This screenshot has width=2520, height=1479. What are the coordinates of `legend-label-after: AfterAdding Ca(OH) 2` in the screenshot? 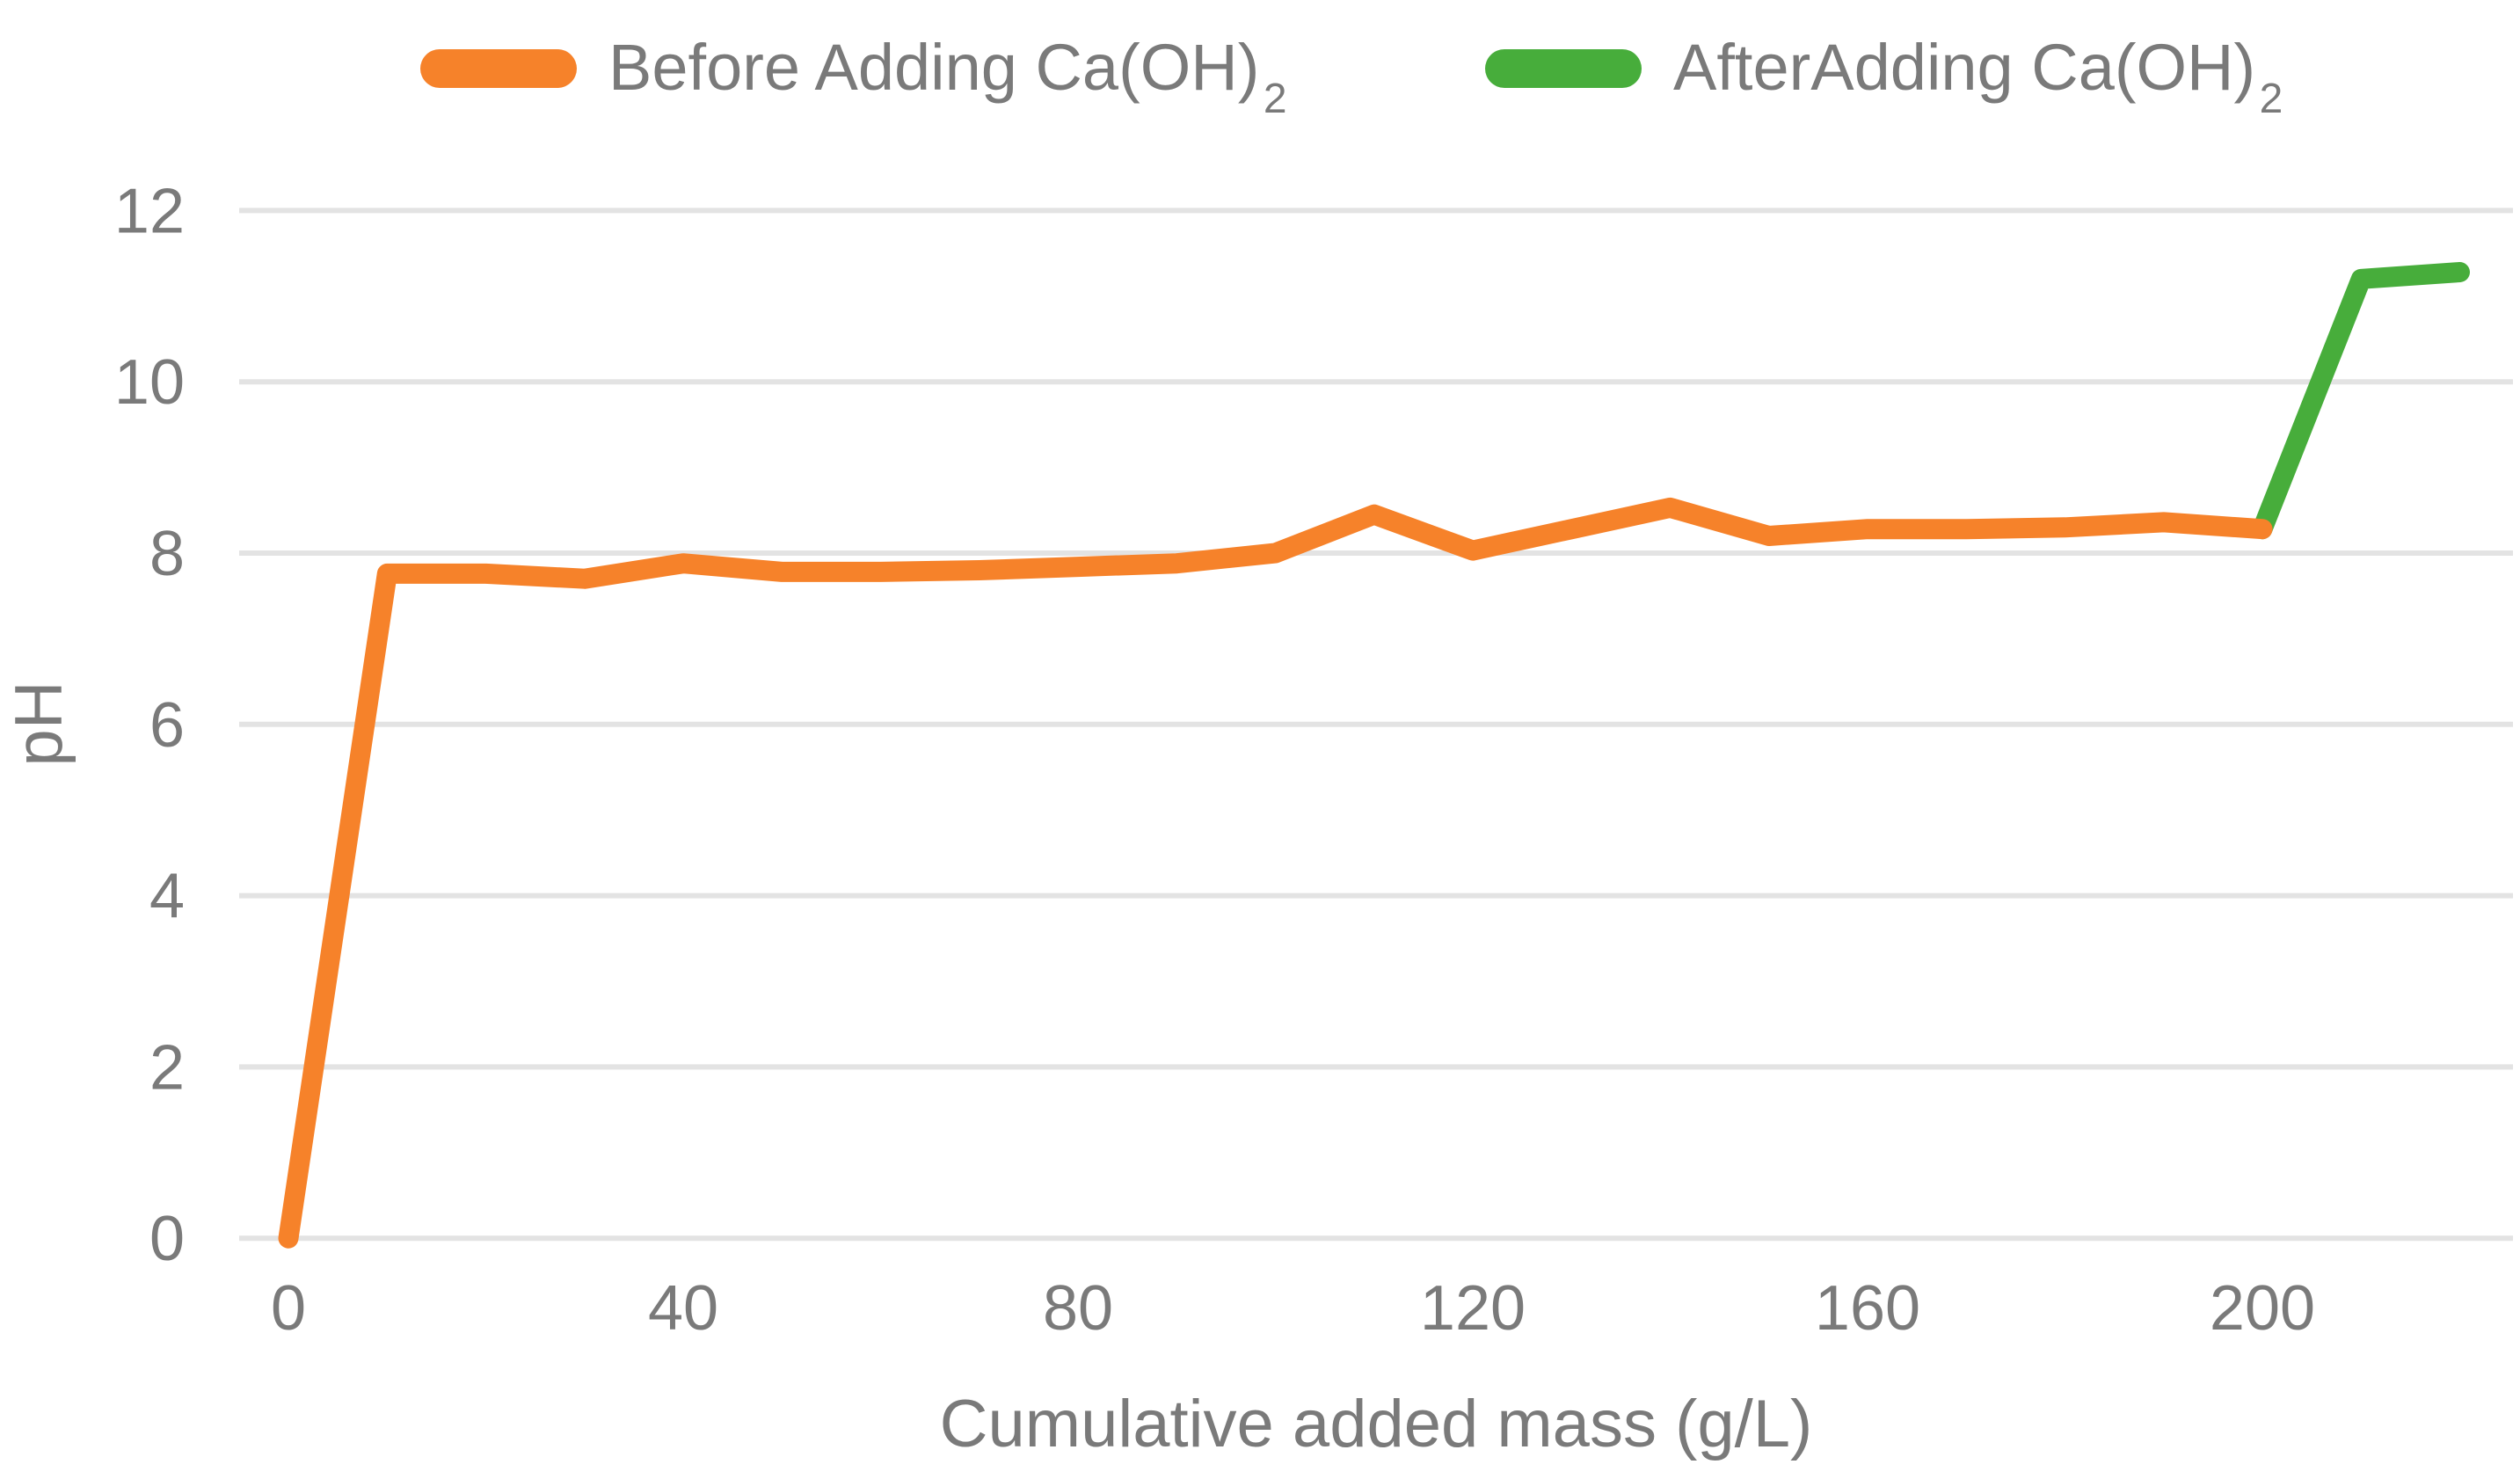 It's located at (1978, 76).